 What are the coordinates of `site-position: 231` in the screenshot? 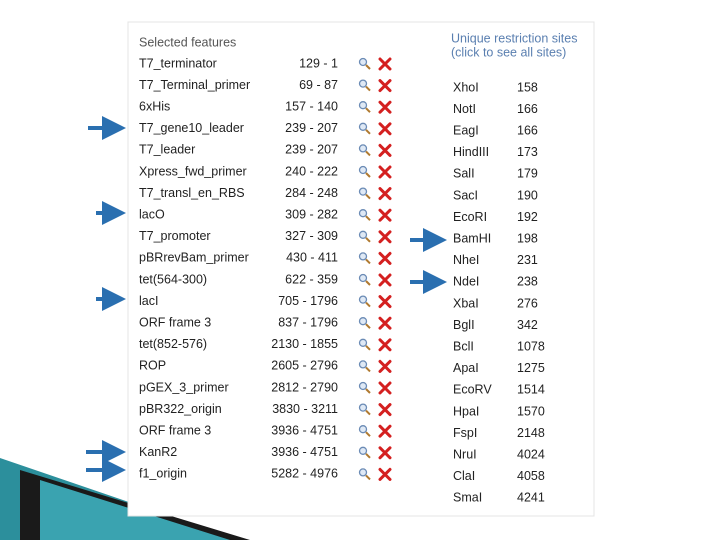 It's located at (527, 260).